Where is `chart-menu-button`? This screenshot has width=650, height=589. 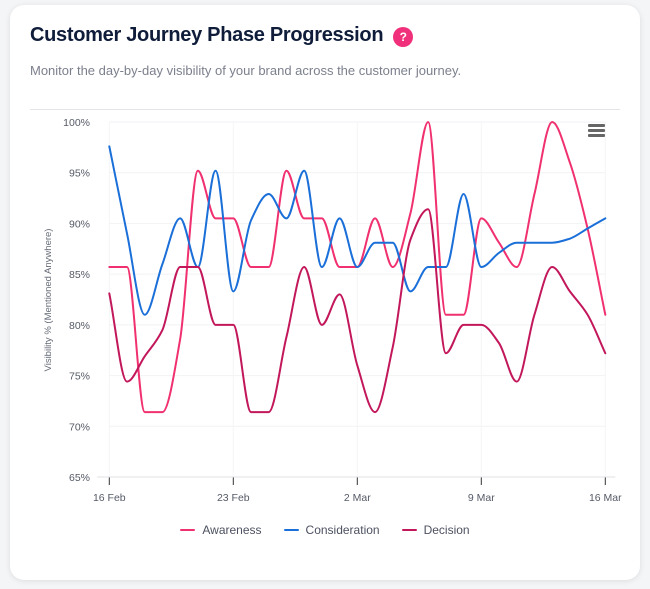
chart-menu-button is located at coordinates (596, 131).